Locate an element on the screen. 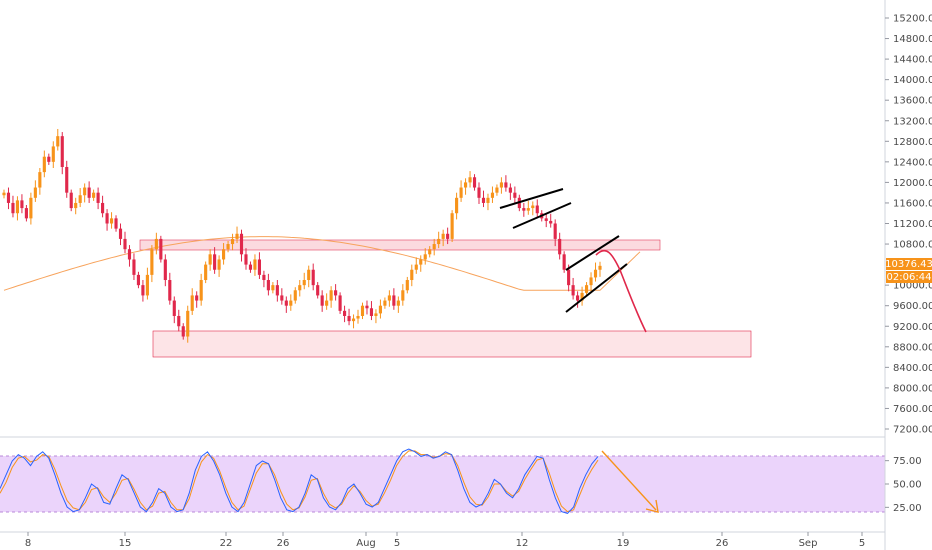 Image resolution: width=932 pixels, height=550 pixels. stoch-k-line is located at coordinates (299, 481).